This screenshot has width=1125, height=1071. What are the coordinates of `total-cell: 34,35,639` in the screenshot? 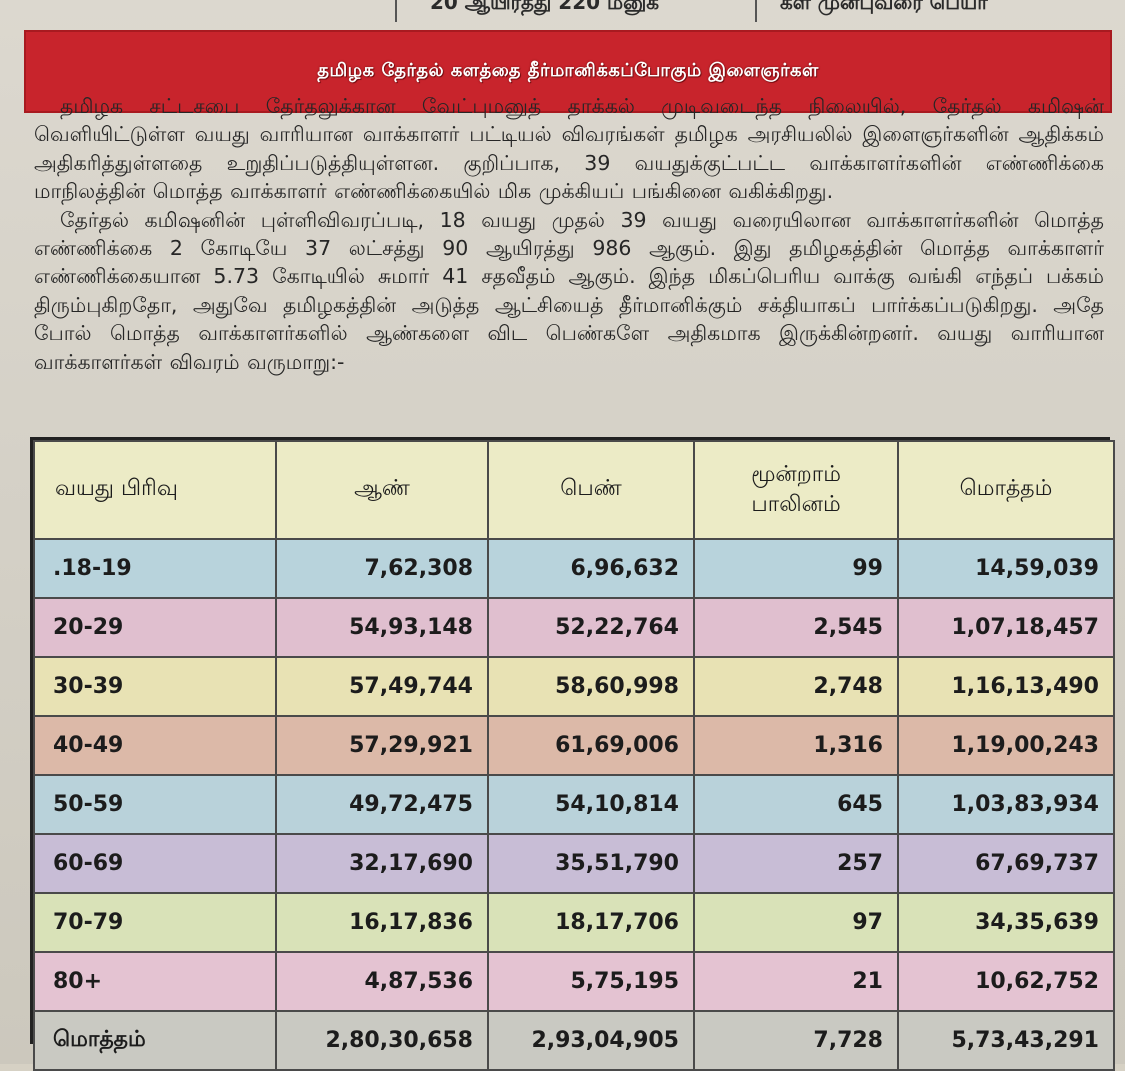 It's located at (1006, 922).